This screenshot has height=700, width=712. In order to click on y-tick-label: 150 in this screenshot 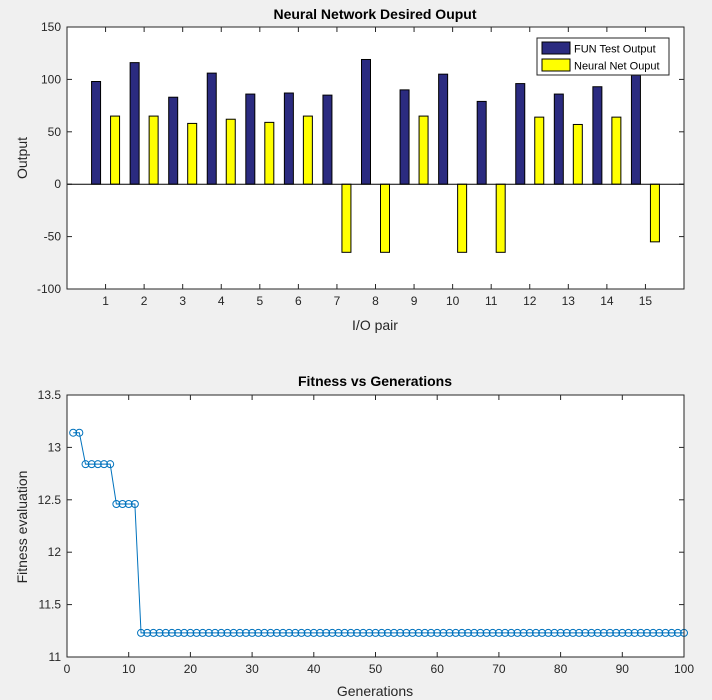, I will do `click(51, 27)`.